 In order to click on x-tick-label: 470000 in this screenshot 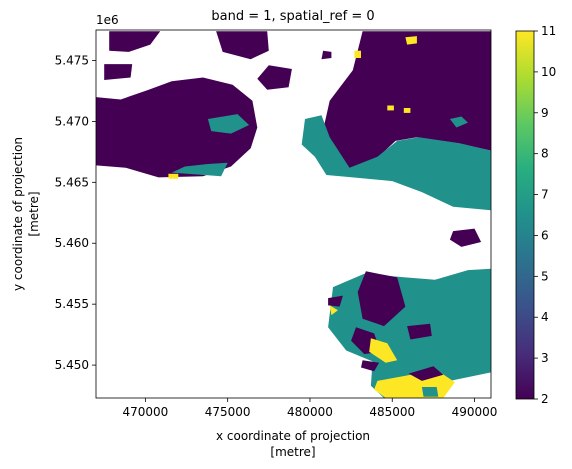, I will do `click(145, 412)`.